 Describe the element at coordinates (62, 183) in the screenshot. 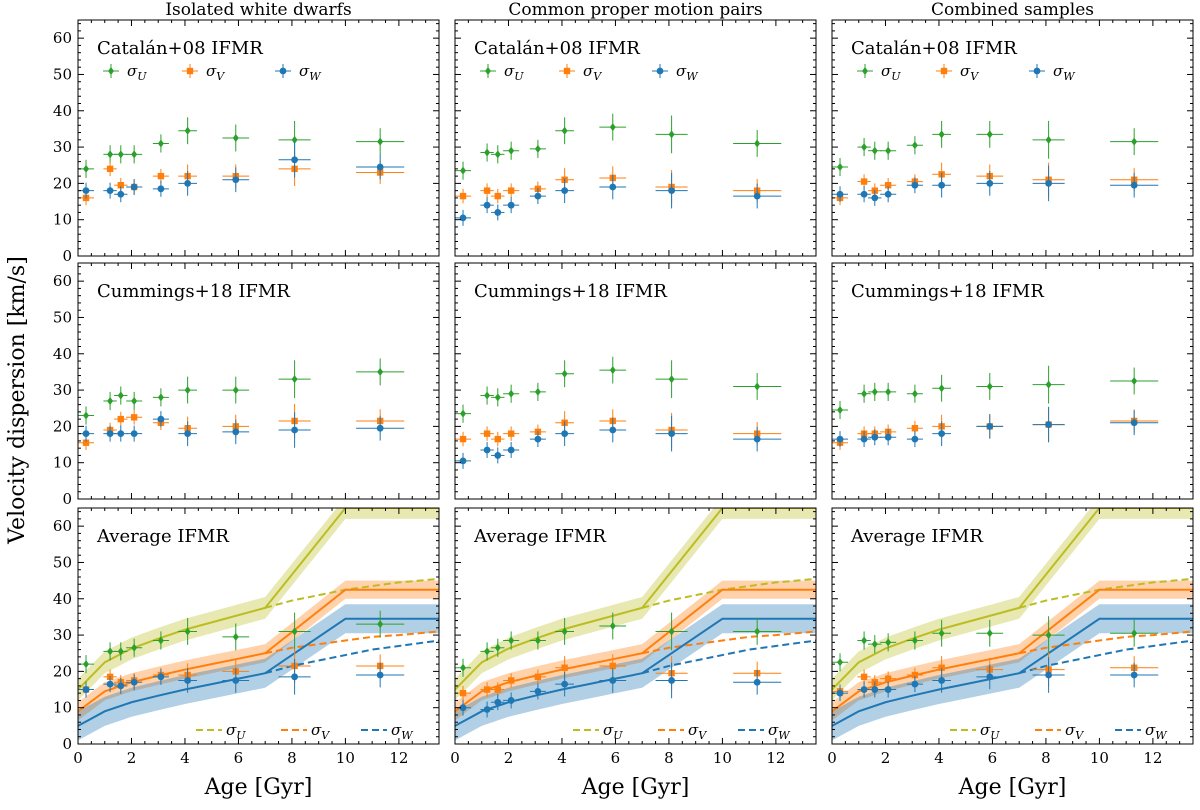

I see `y-tick-label: 20` at that location.